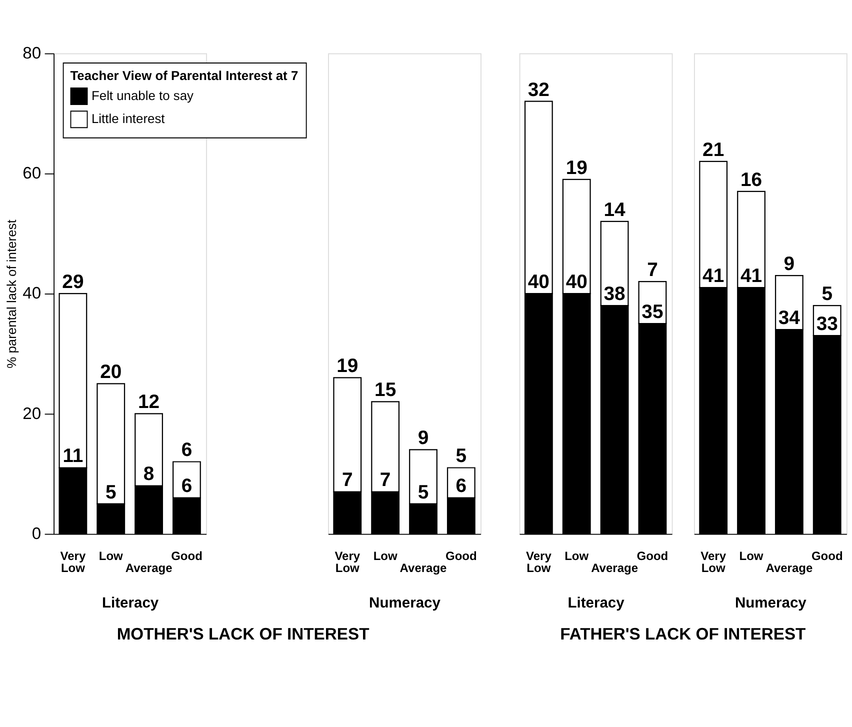  What do you see at coordinates (142, 95) in the screenshot?
I see `legend-label: Felt unable to say` at bounding box center [142, 95].